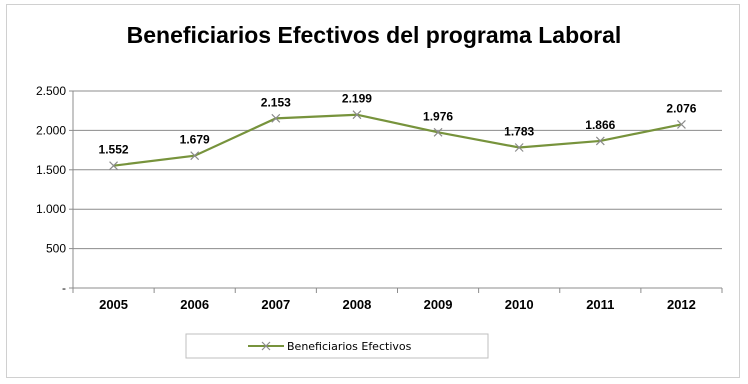 Image resolution: width=748 pixels, height=384 pixels. What do you see at coordinates (275, 304) in the screenshot?
I see `x-tick-label: 2007` at bounding box center [275, 304].